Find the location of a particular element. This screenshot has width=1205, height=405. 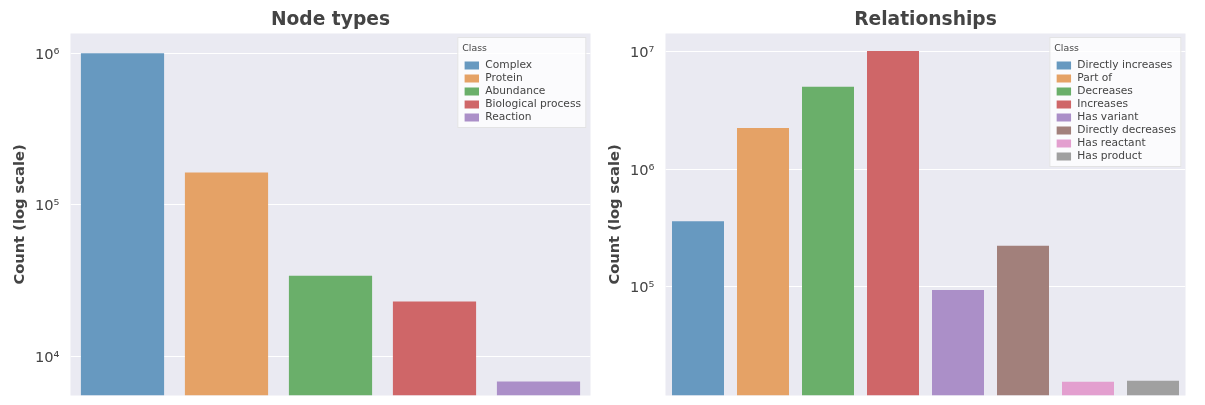

y-tick-label: 10⁷ is located at coordinates (642, 51).